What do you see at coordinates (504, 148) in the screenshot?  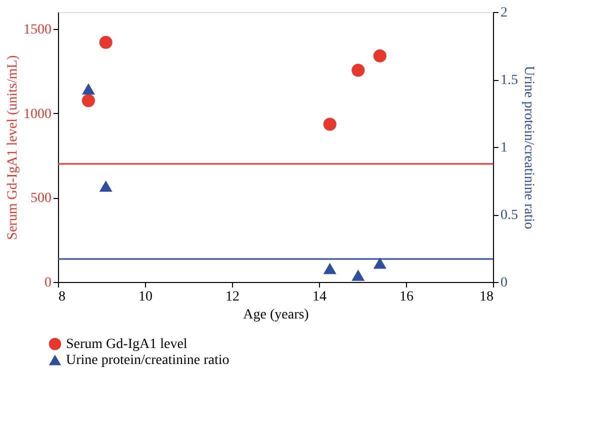 I see `y2-tick-label: 1` at bounding box center [504, 148].